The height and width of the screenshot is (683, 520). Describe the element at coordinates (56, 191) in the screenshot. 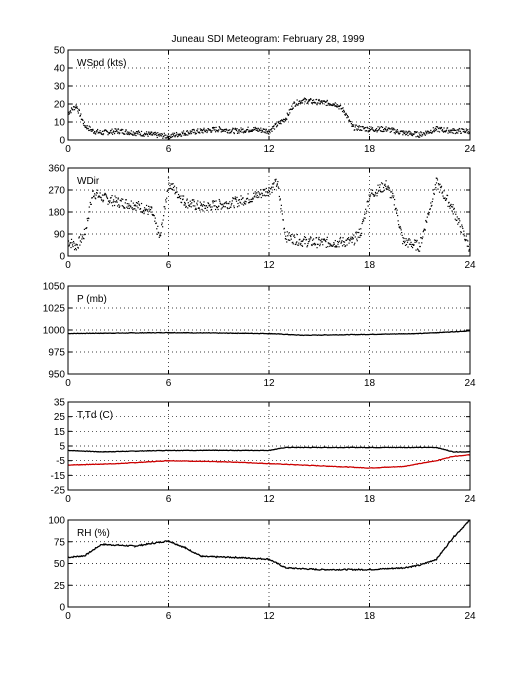

I see `y-tick-label: 270` at that location.